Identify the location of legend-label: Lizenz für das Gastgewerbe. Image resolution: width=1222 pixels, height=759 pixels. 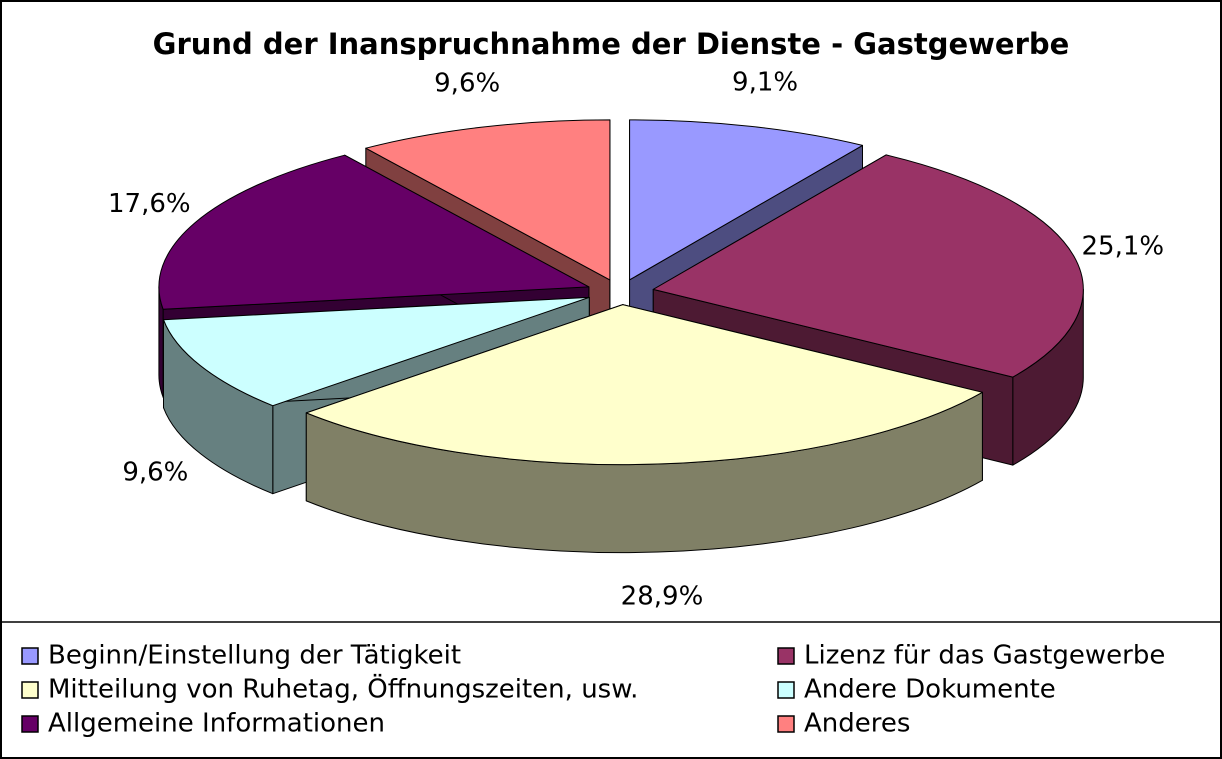
(984, 656).